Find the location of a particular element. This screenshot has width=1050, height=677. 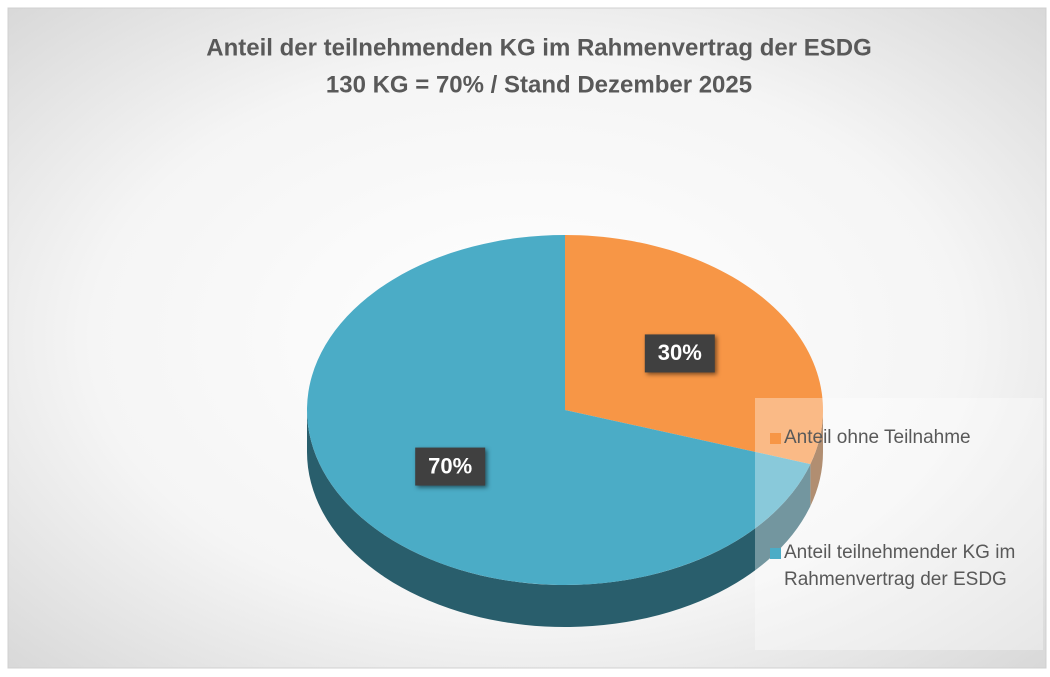

legend-label: Anteil ohne Teilnahme is located at coordinates (877, 437).